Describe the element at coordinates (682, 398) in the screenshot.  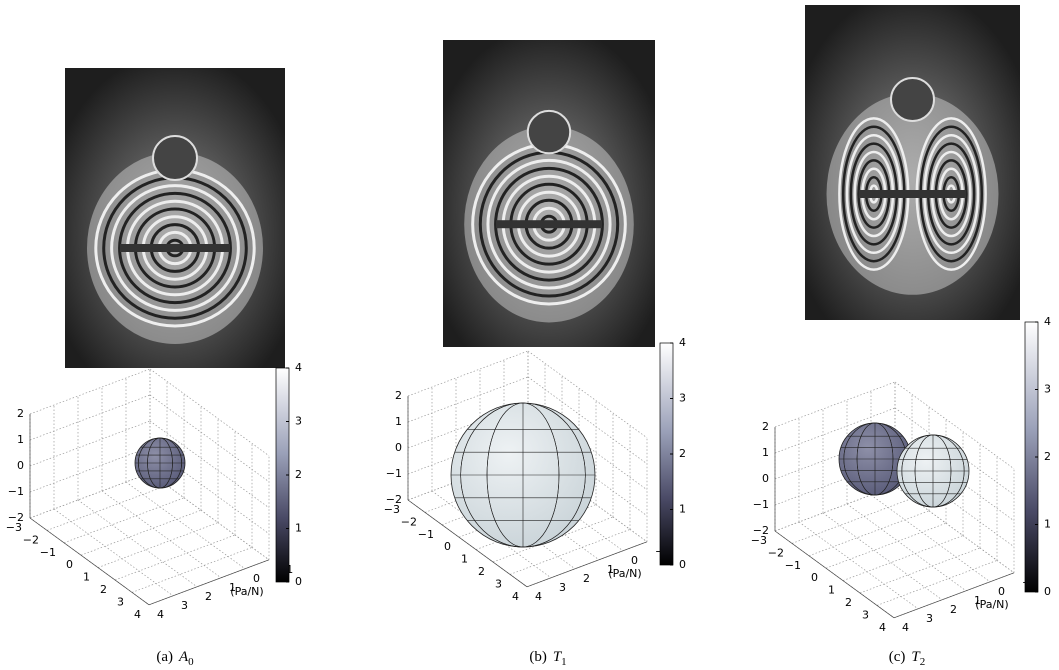
I see `colorbar-tick-label: 3` at that location.